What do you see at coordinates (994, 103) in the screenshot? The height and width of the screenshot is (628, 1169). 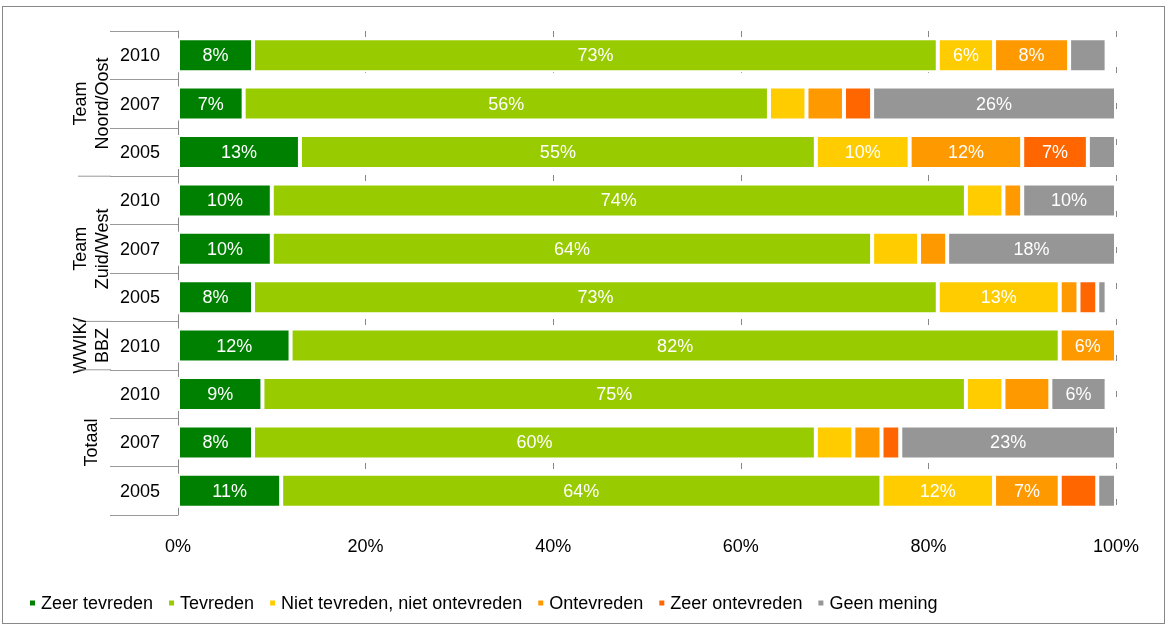 I see `data-label: 26%` at bounding box center [994, 103].